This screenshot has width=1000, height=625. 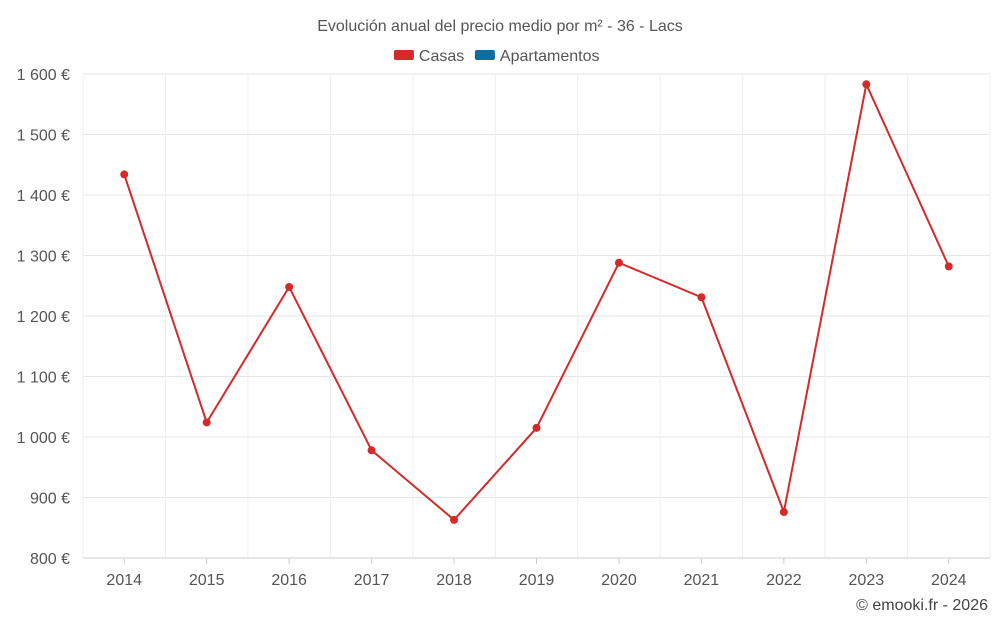 I want to click on x-tick-label: 2020, so click(x=619, y=580).